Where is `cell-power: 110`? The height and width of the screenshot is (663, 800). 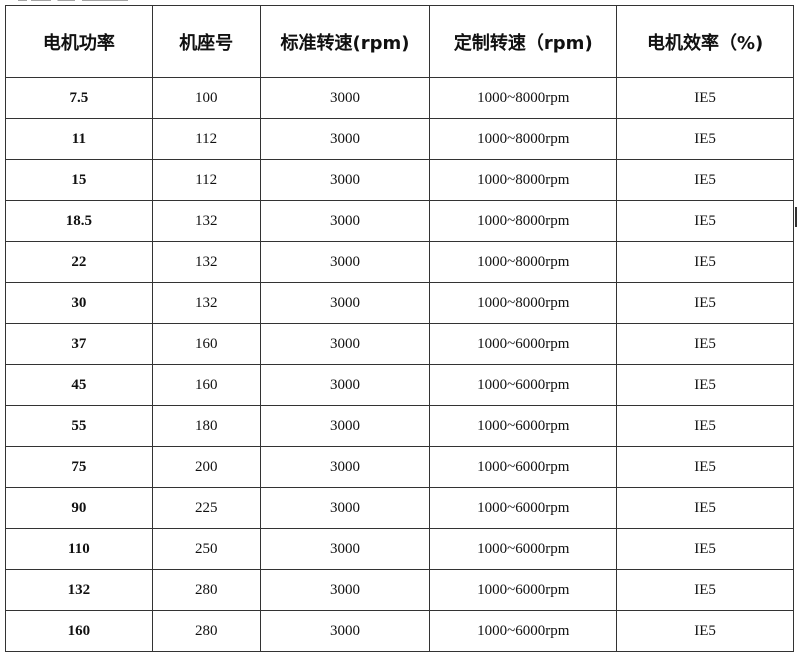
cell-power: 110 is located at coordinates (79, 549).